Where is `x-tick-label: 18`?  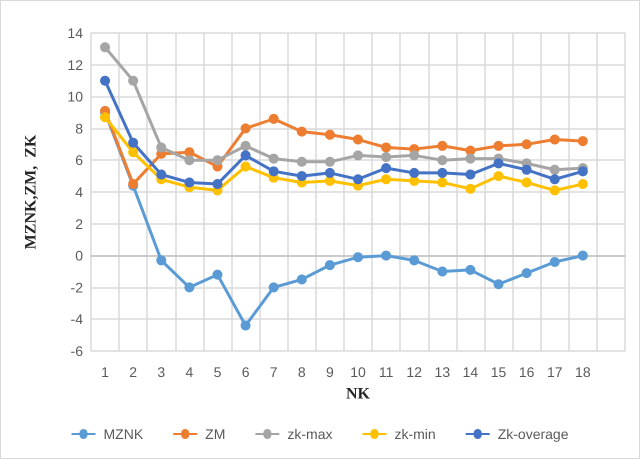
x-tick-label: 18 is located at coordinates (583, 372).